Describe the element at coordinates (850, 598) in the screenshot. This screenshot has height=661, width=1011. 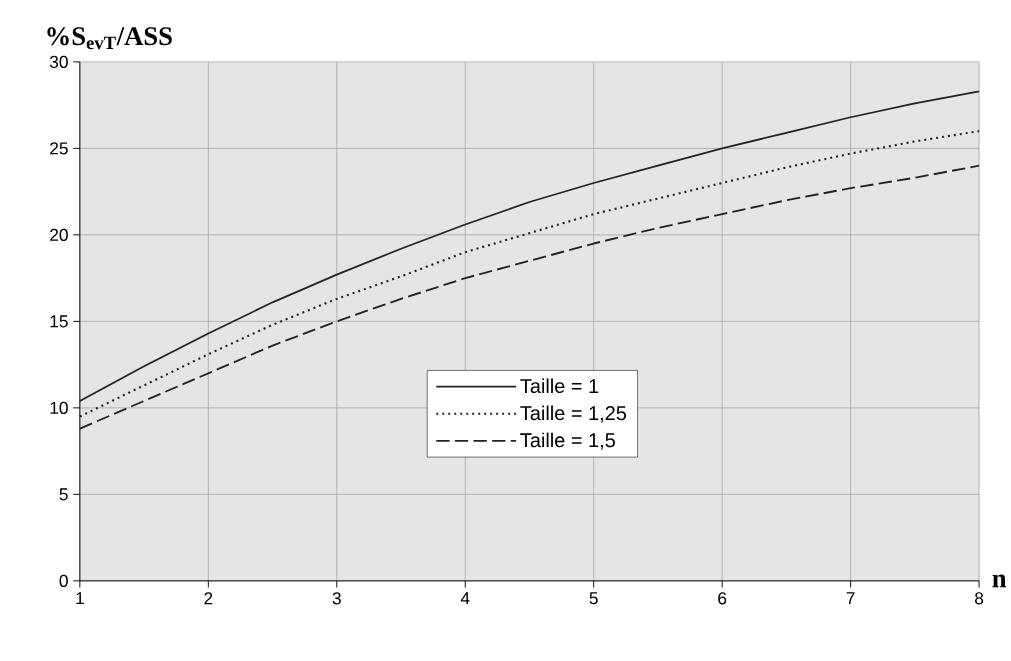
I see `x-tick-label: 7` at that location.